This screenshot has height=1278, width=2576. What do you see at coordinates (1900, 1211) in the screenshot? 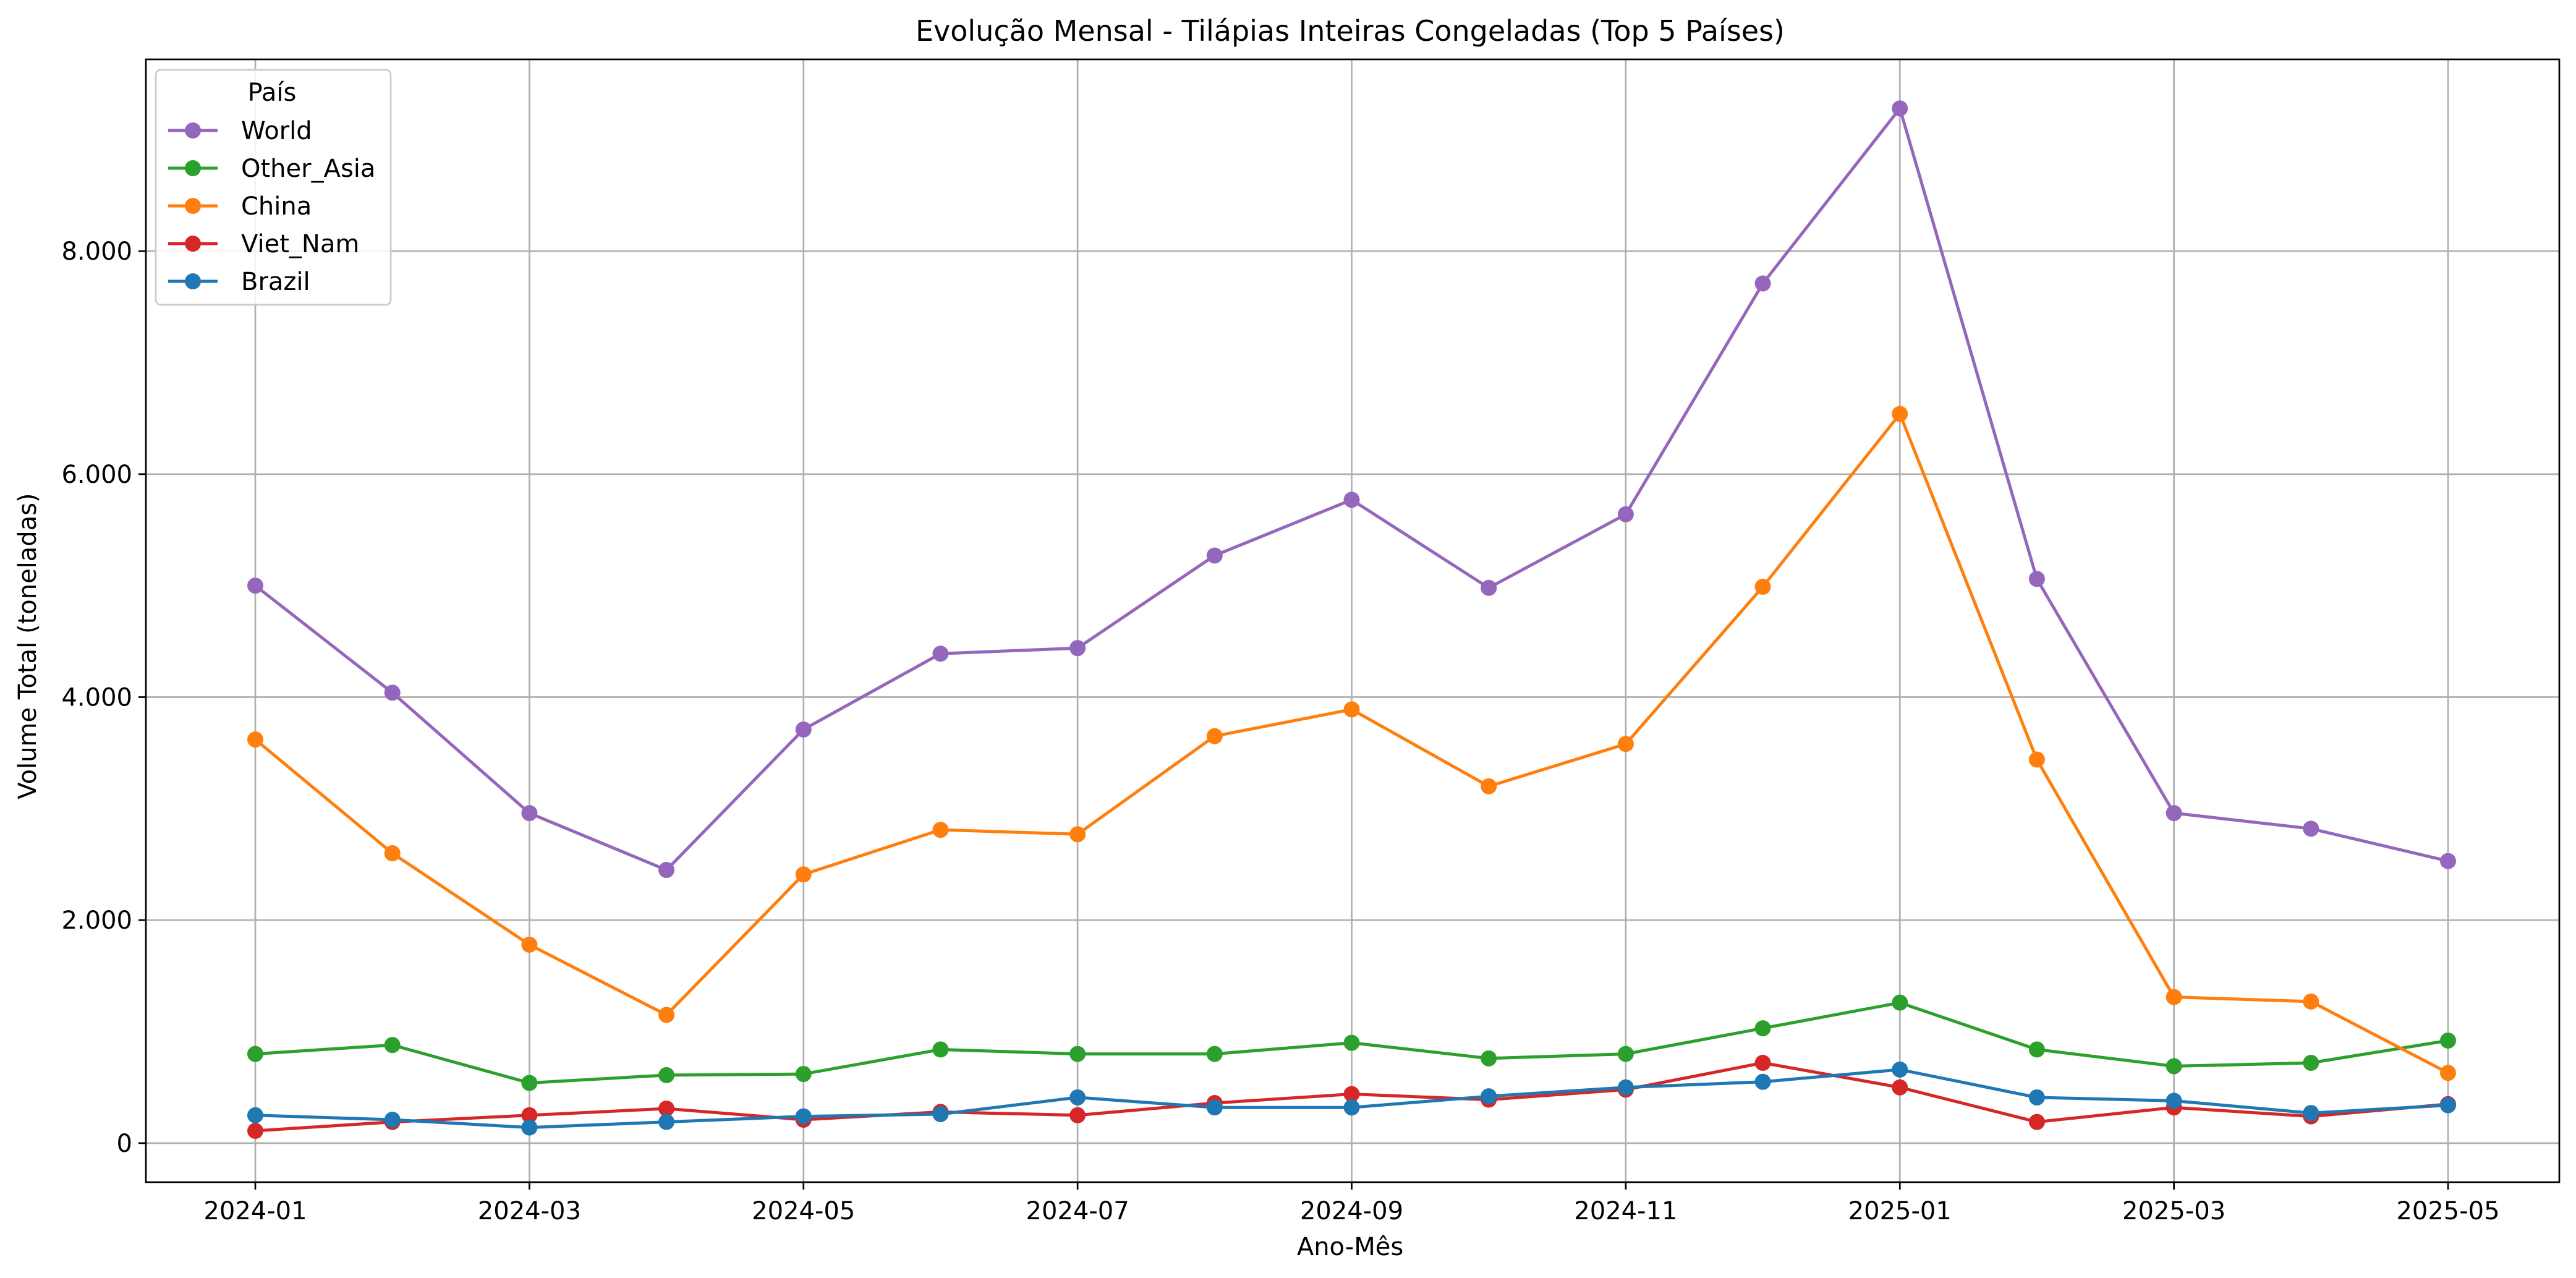
I see `x-tick-label: 2025-01` at bounding box center [1900, 1211].